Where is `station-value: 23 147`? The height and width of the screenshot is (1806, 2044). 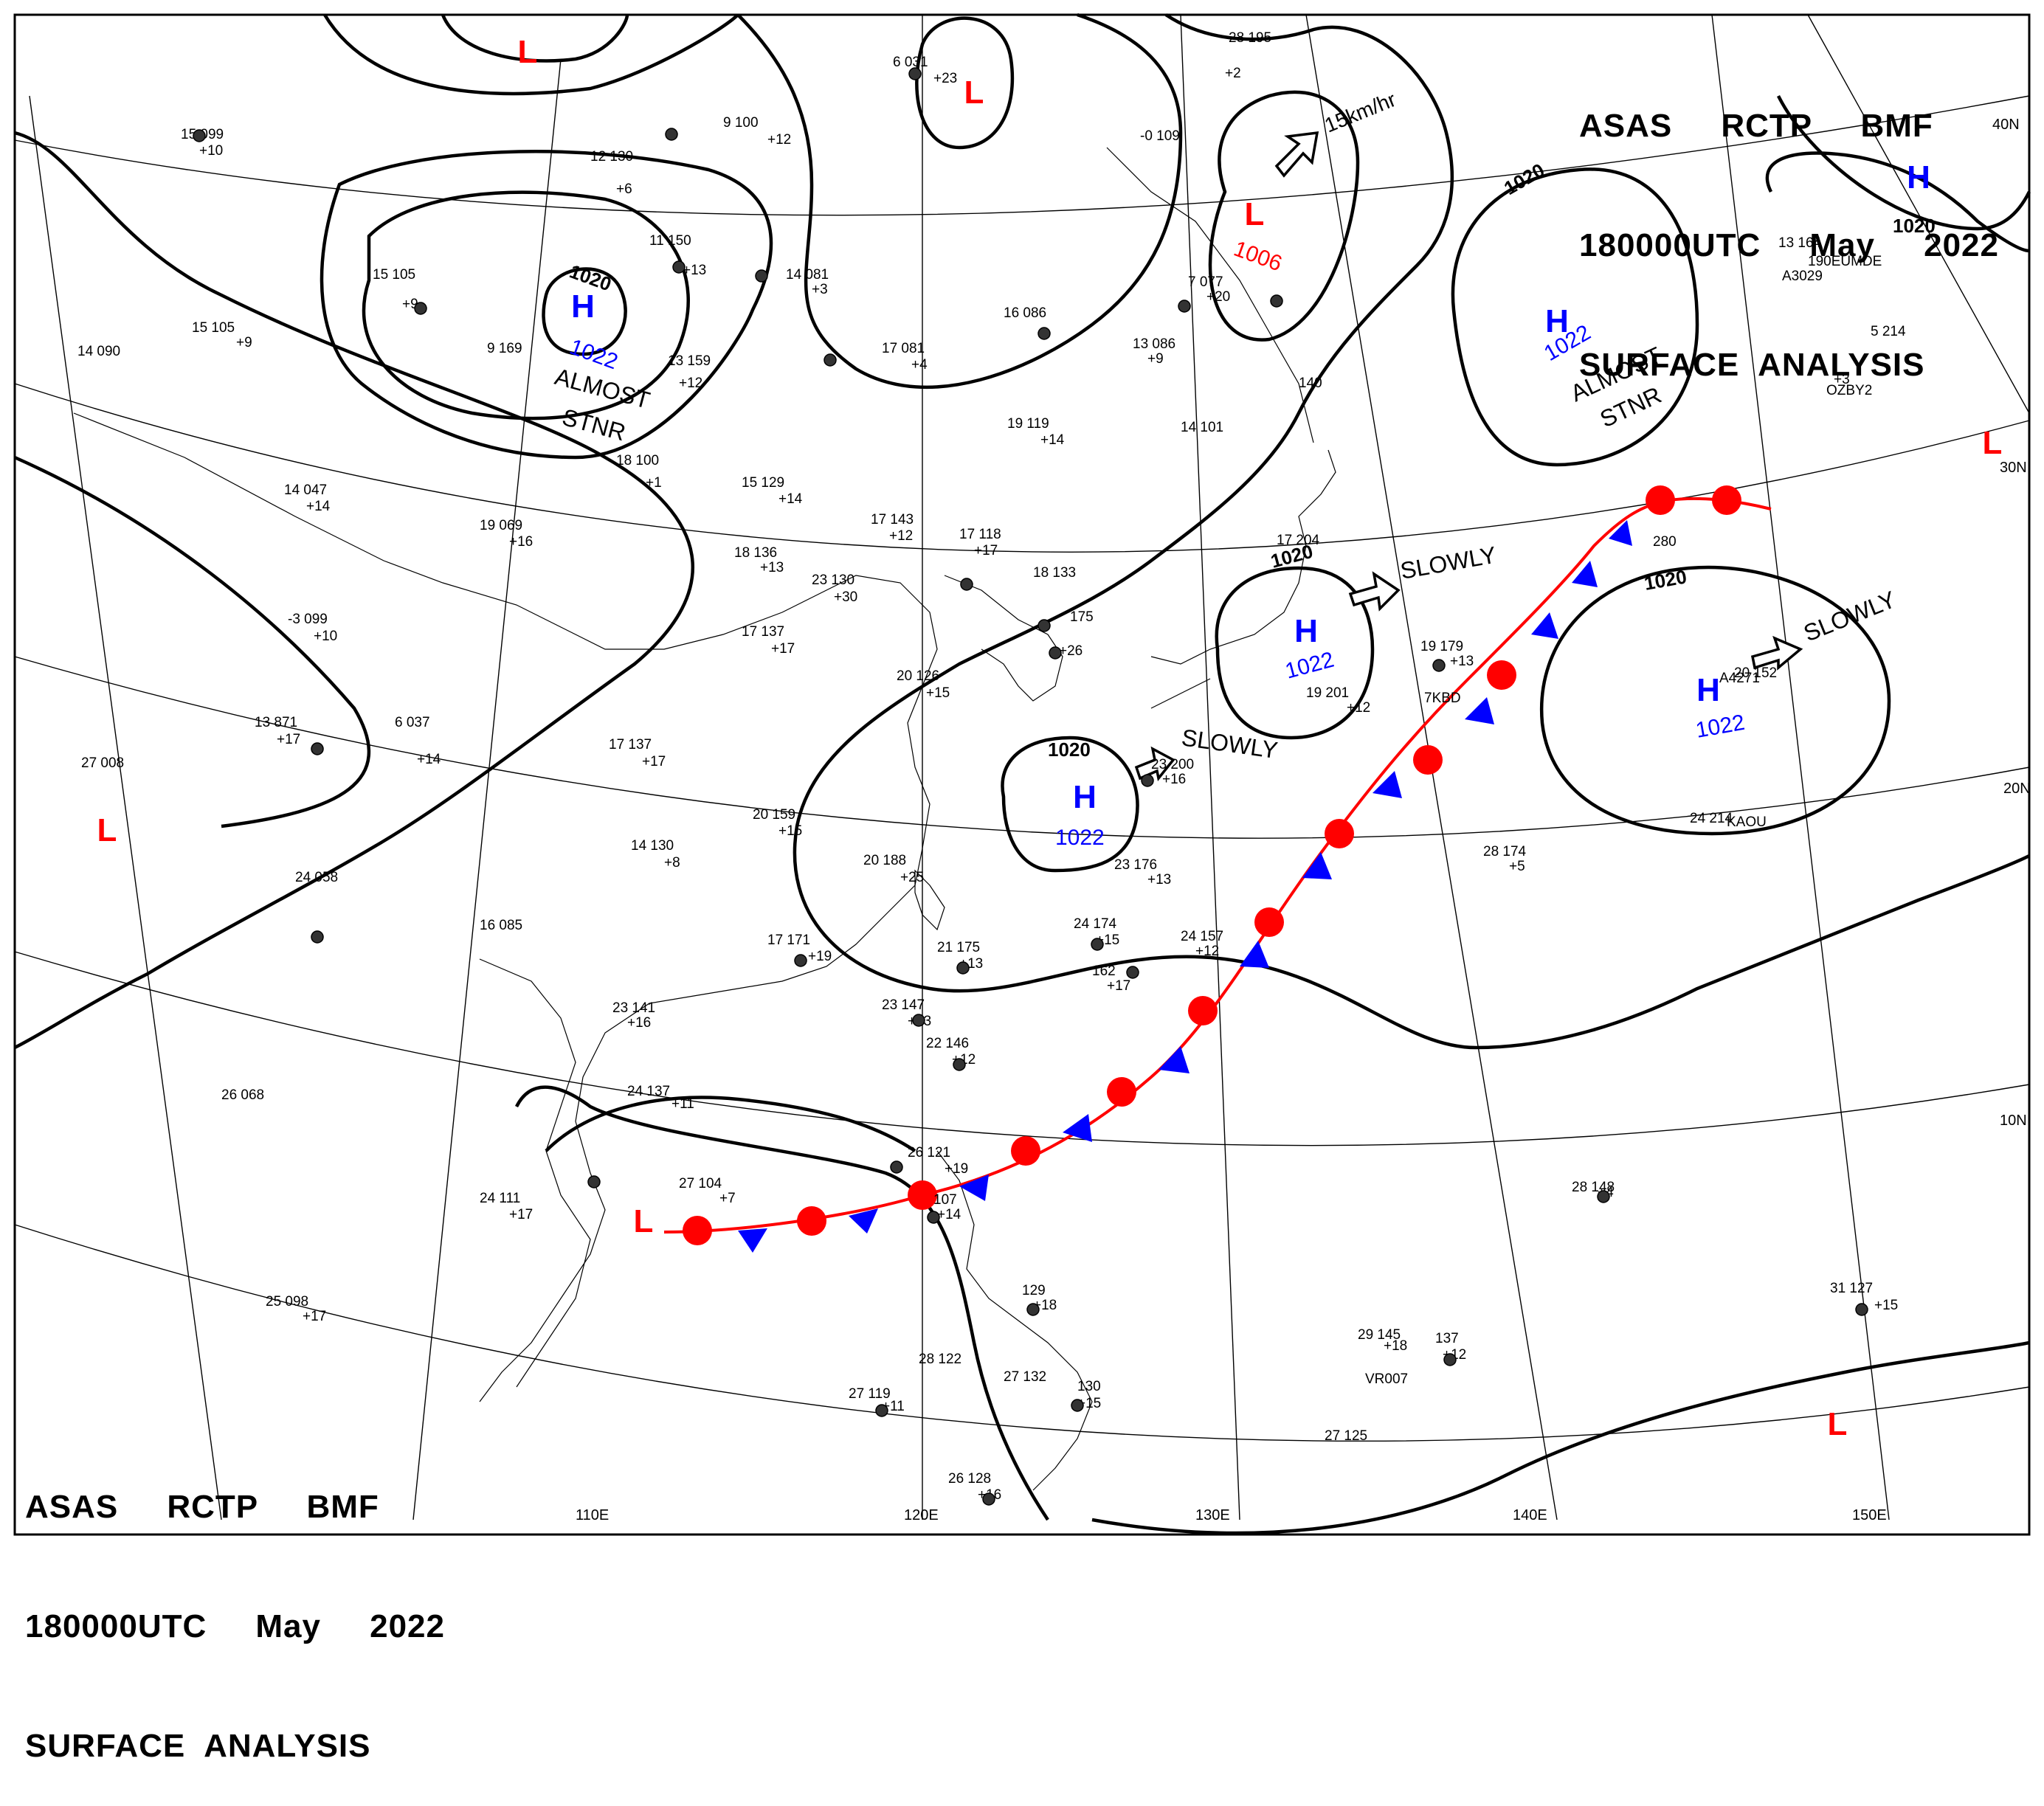 station-value: 23 147 is located at coordinates (903, 1005).